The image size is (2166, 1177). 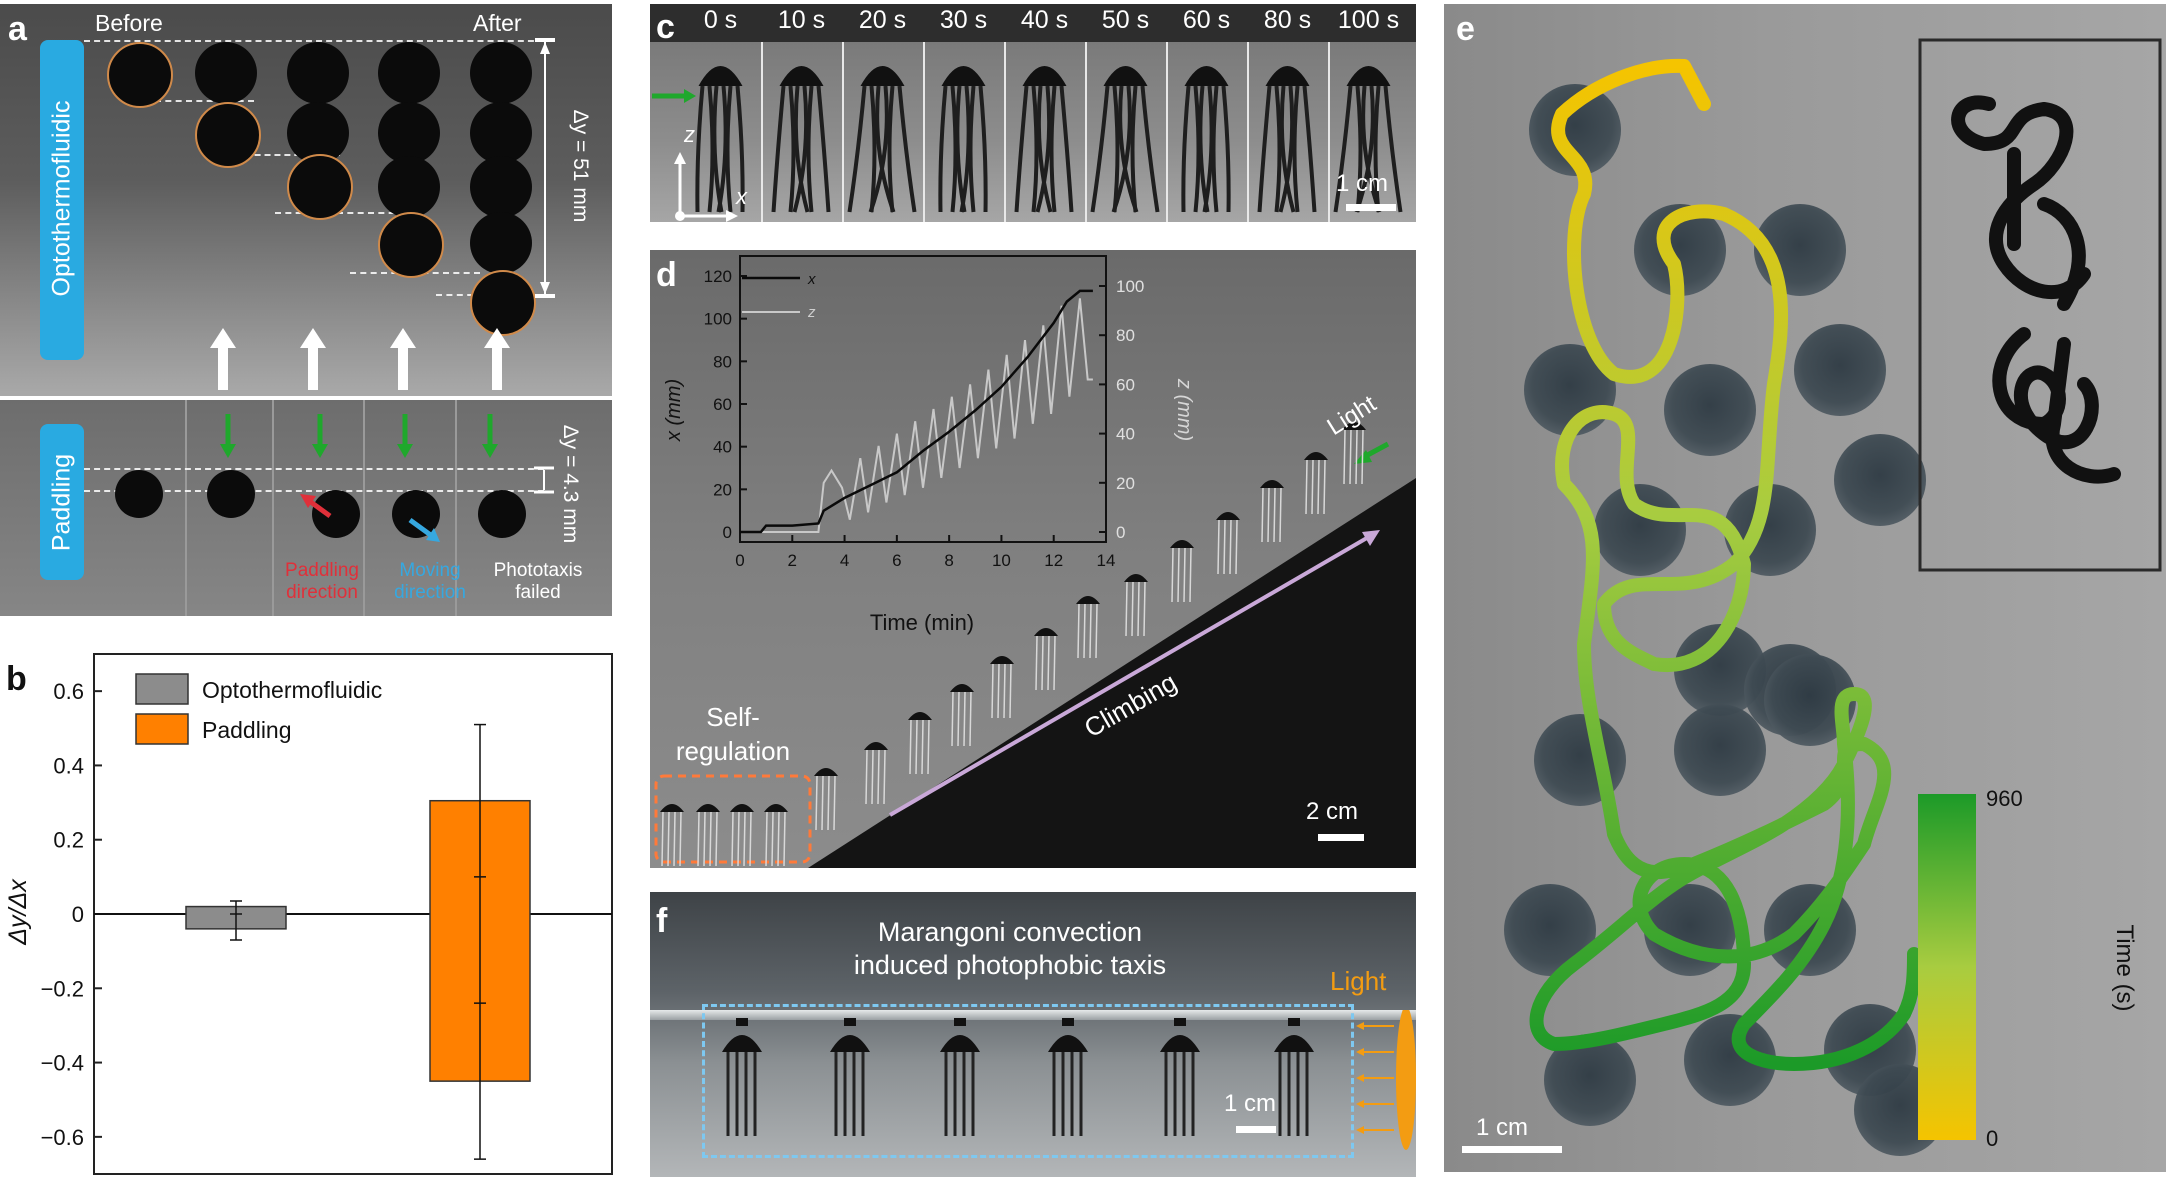 I want to click on y-tick-label: 0.2, so click(x=68, y=840).